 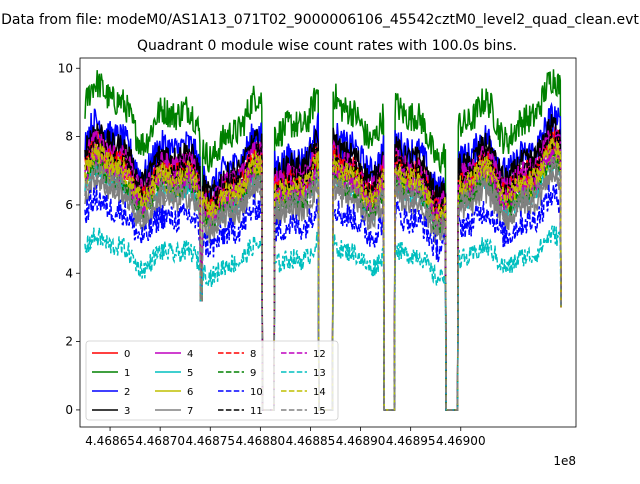 I want to click on legend-label-6: 6, so click(x=190, y=392).